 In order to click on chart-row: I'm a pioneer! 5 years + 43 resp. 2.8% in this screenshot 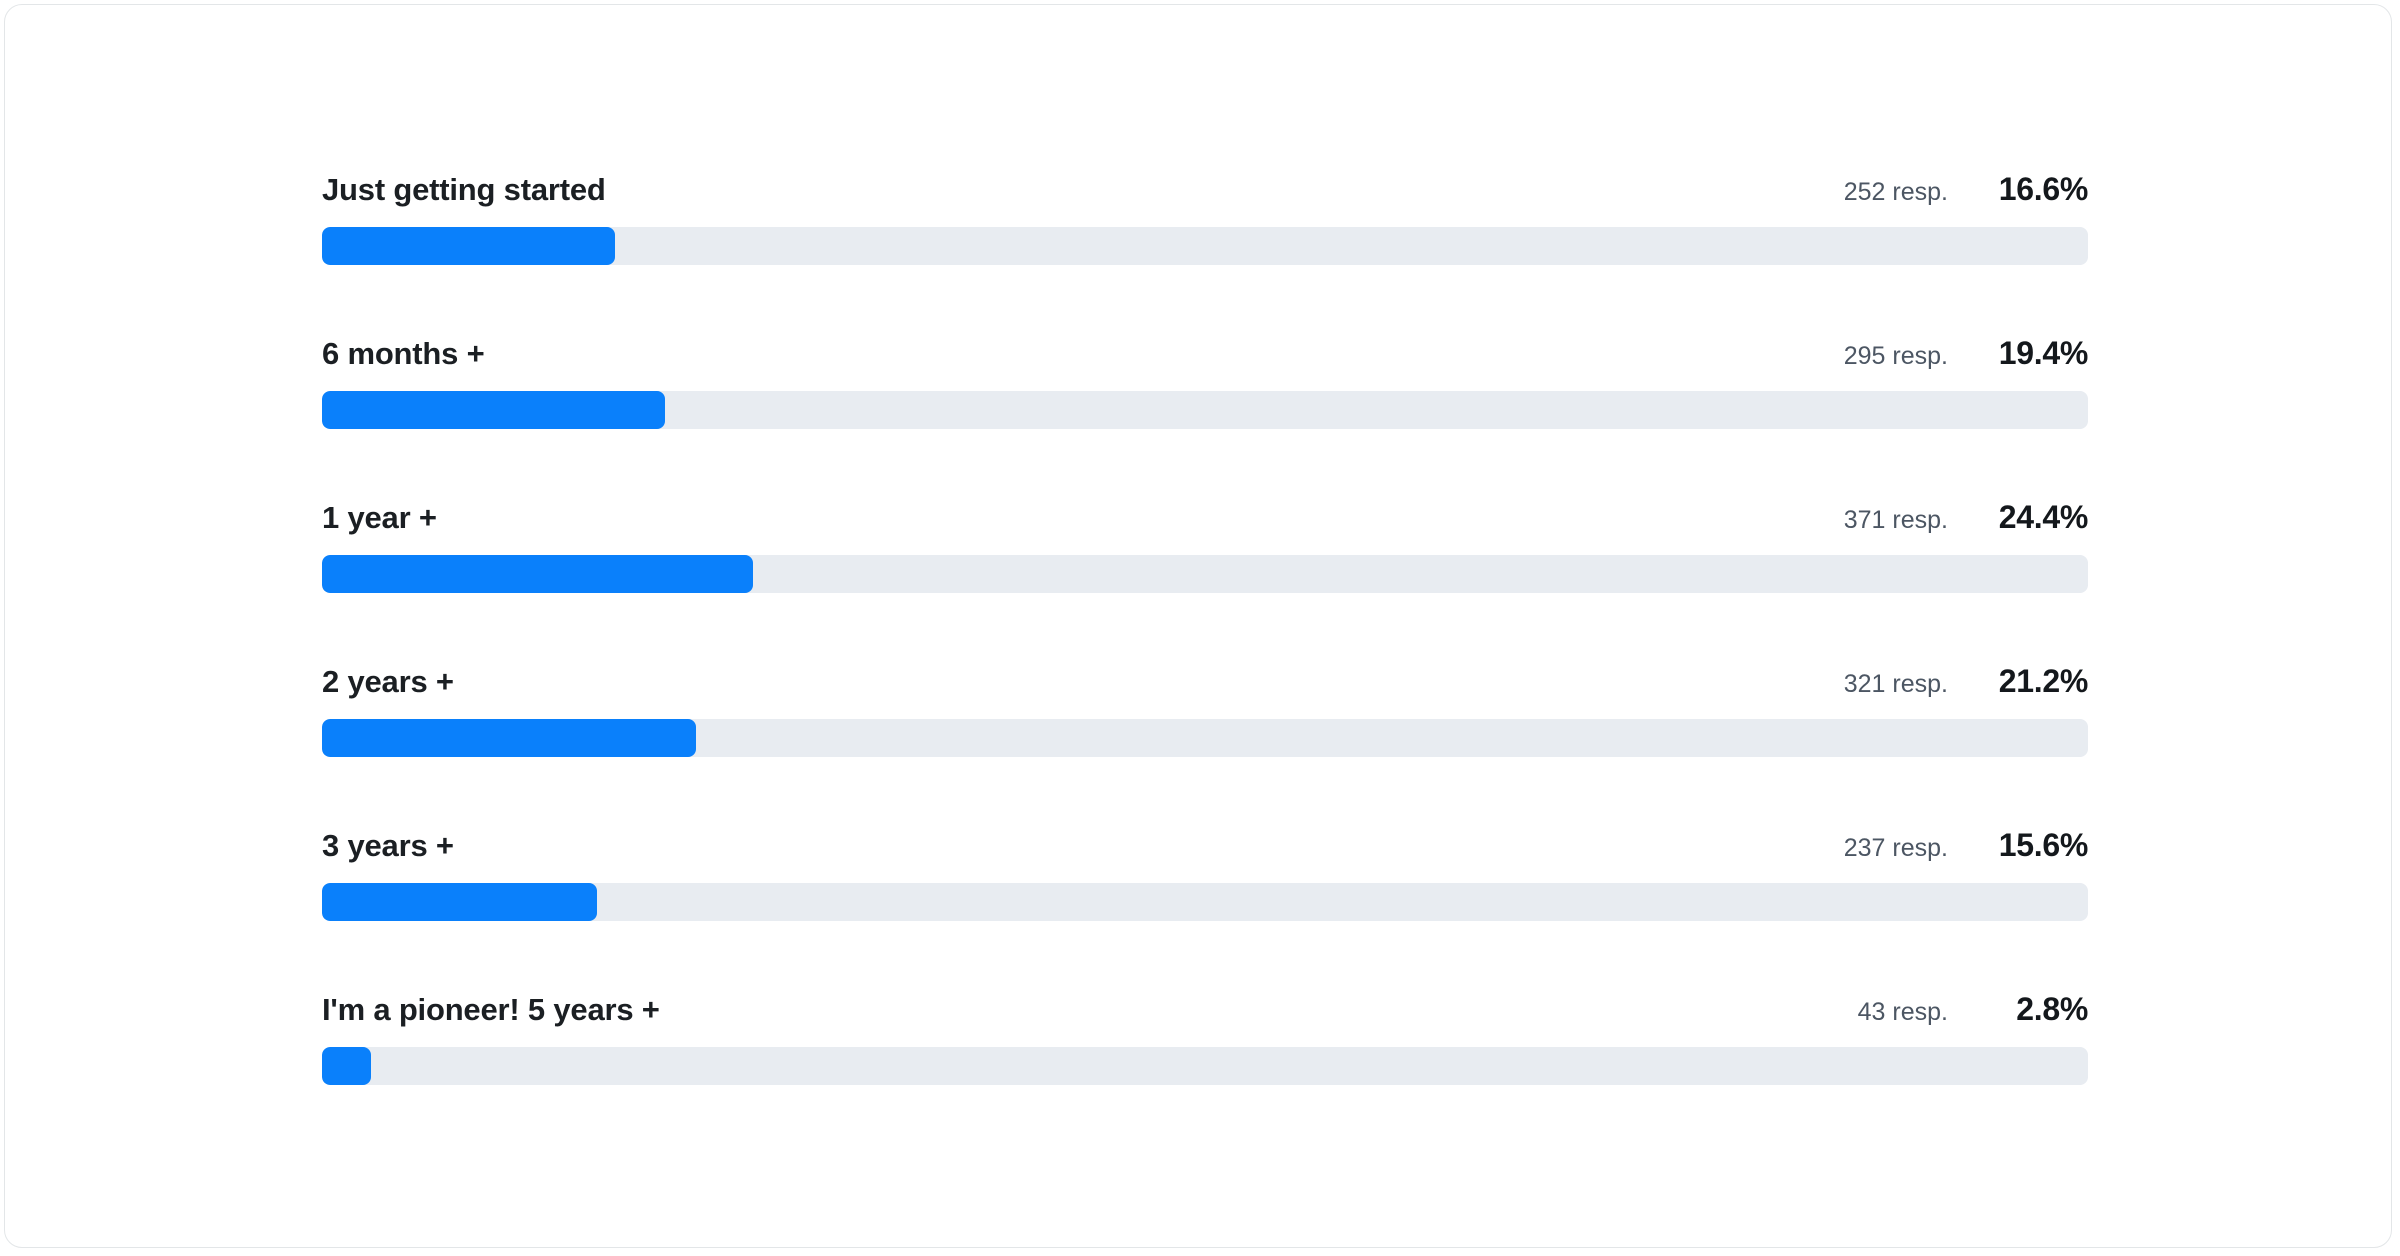, I will do `click(1205, 1039)`.